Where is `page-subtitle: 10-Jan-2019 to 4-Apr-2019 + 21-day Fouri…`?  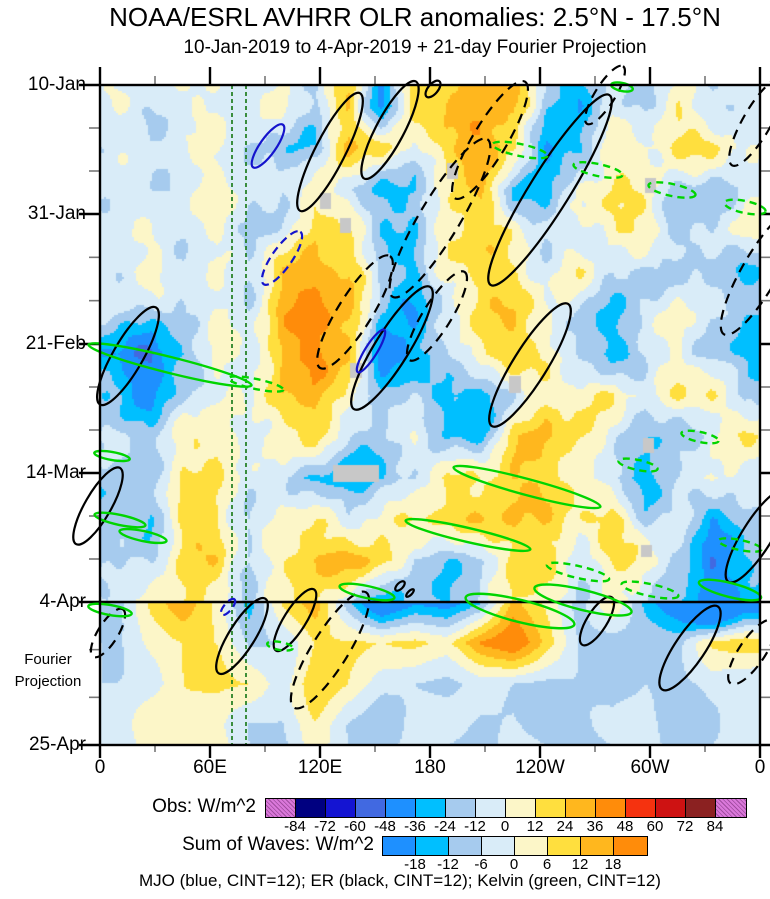 page-subtitle: 10-Jan-2019 to 4-Apr-2019 + 21-day Fouri… is located at coordinates (415, 47).